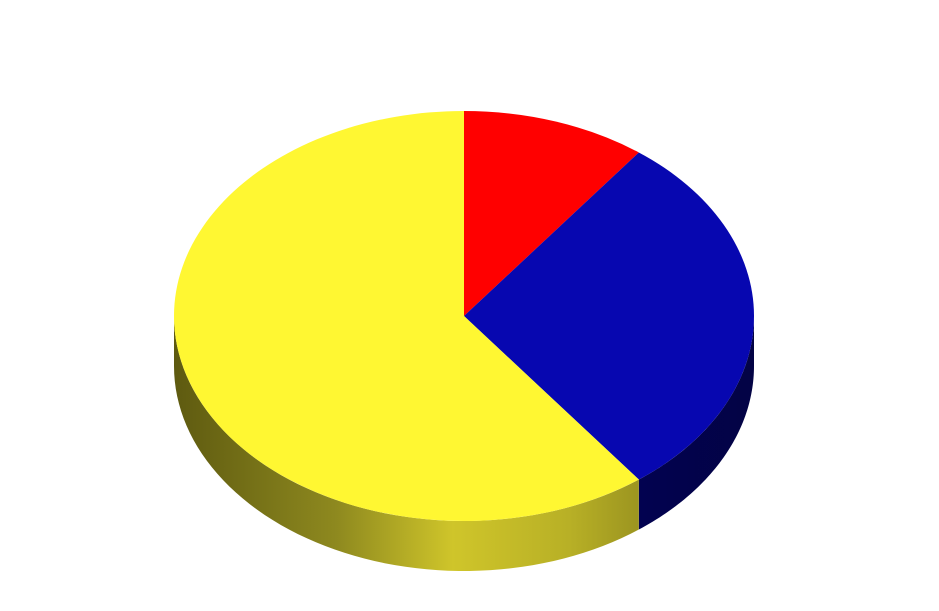  What do you see at coordinates (551, 213) in the screenshot?
I see `pie-slice-red` at bounding box center [551, 213].